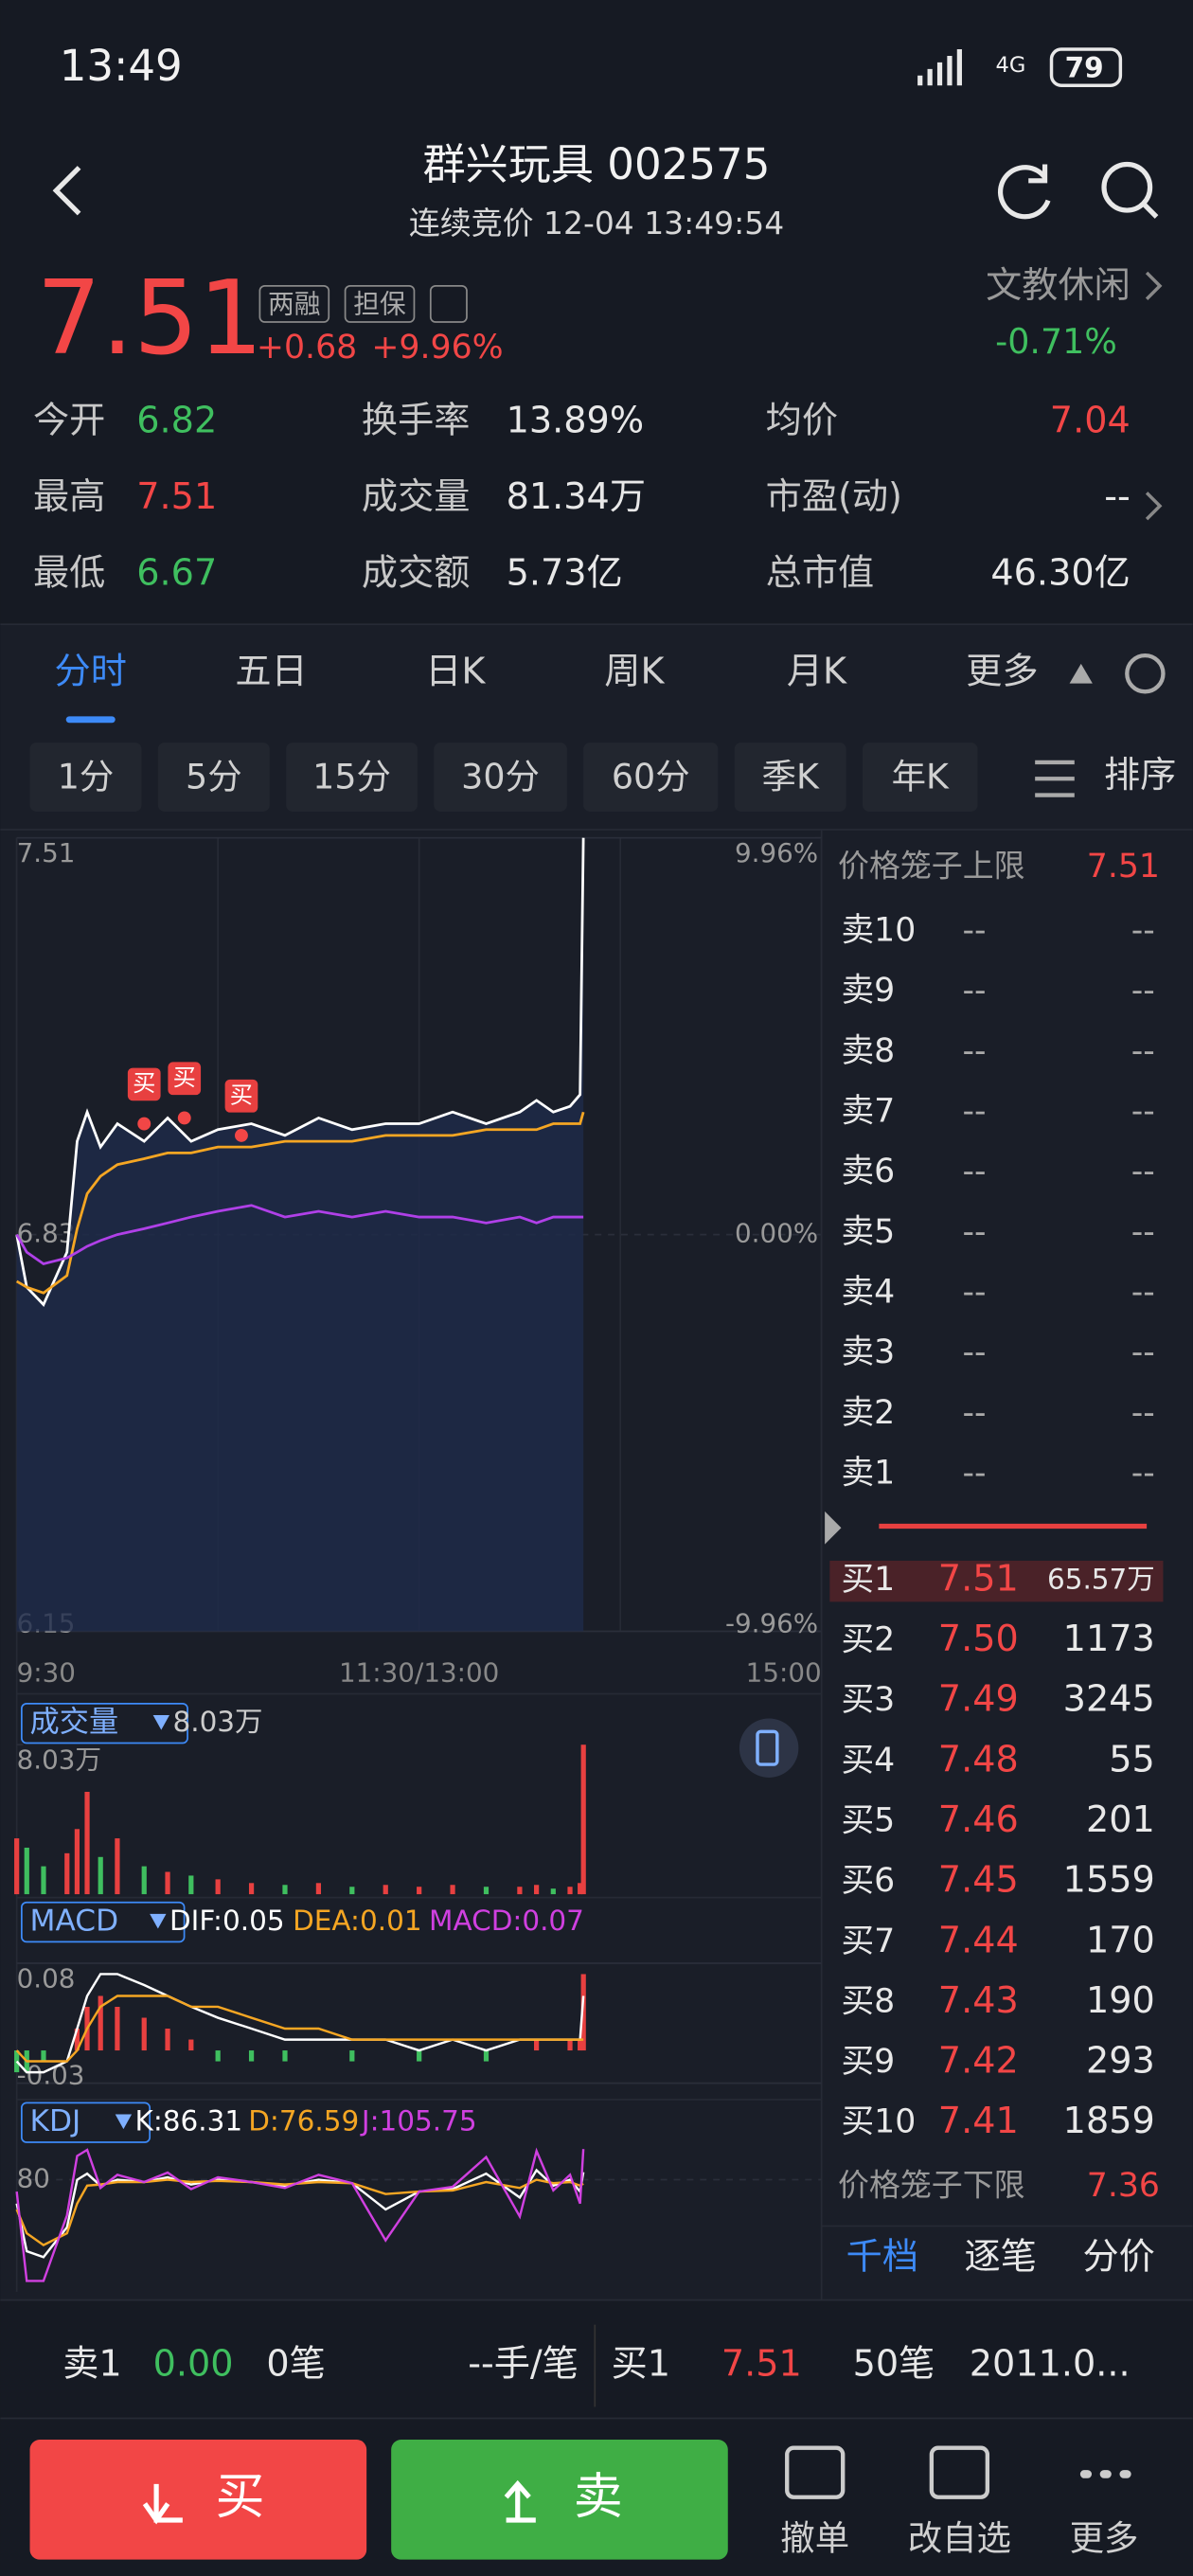 Image resolution: width=1193 pixels, height=2576 pixels. What do you see at coordinates (1058, 285) in the screenshot?
I see `sector: 文教休闲` at bounding box center [1058, 285].